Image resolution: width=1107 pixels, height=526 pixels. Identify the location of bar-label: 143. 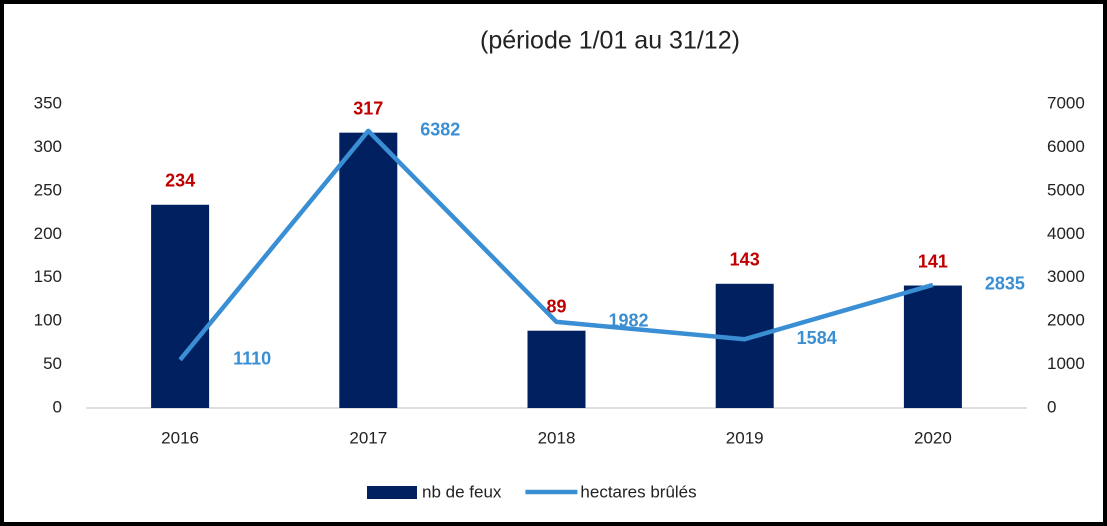
(745, 260).